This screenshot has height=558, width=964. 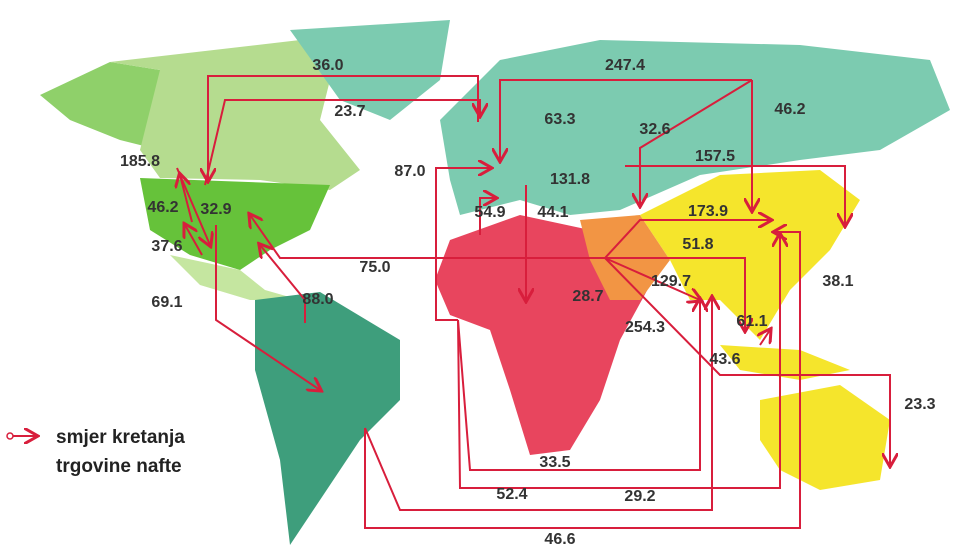 I want to click on flow-label: 247.4, so click(x=625, y=65).